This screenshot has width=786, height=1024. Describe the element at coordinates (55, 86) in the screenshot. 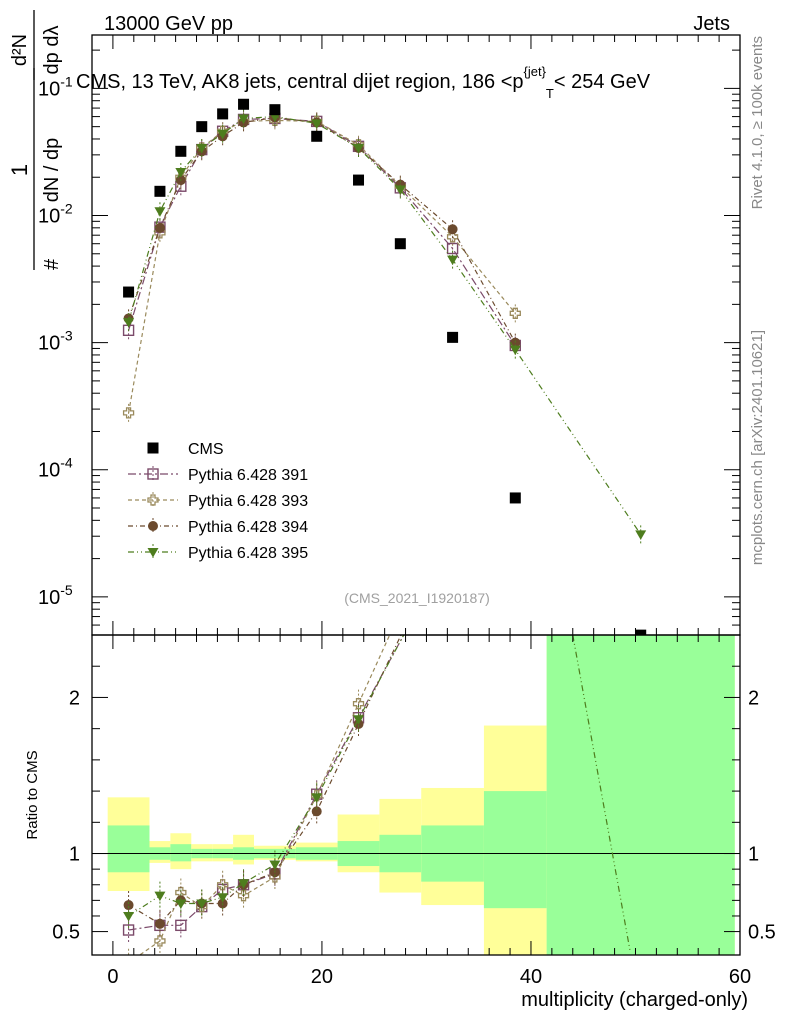

I see `y-tick-label: 10⁻¹` at that location.